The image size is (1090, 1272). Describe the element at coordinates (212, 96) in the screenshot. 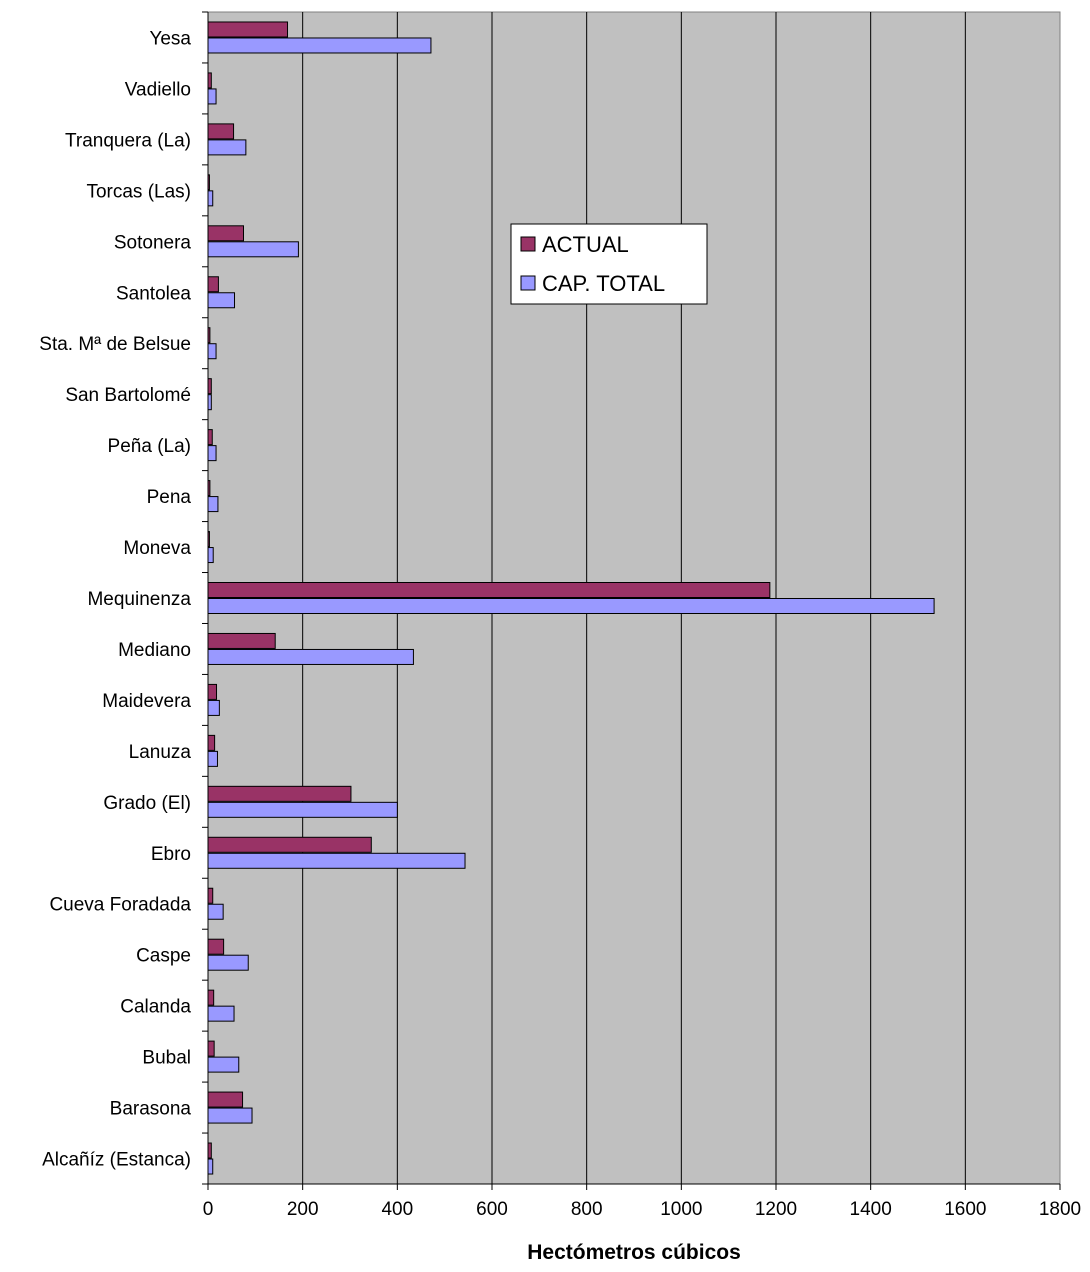

I see `bar-cap-total-vadiello` at that location.